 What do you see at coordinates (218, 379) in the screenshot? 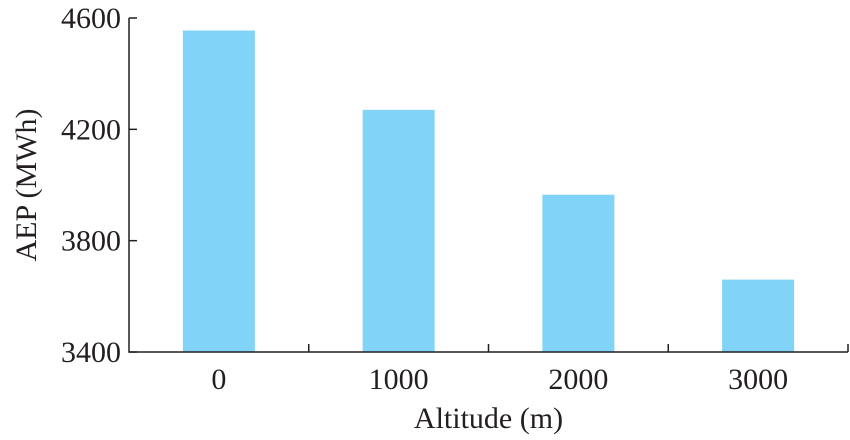
I see `x-tick-label: 0` at bounding box center [218, 379].